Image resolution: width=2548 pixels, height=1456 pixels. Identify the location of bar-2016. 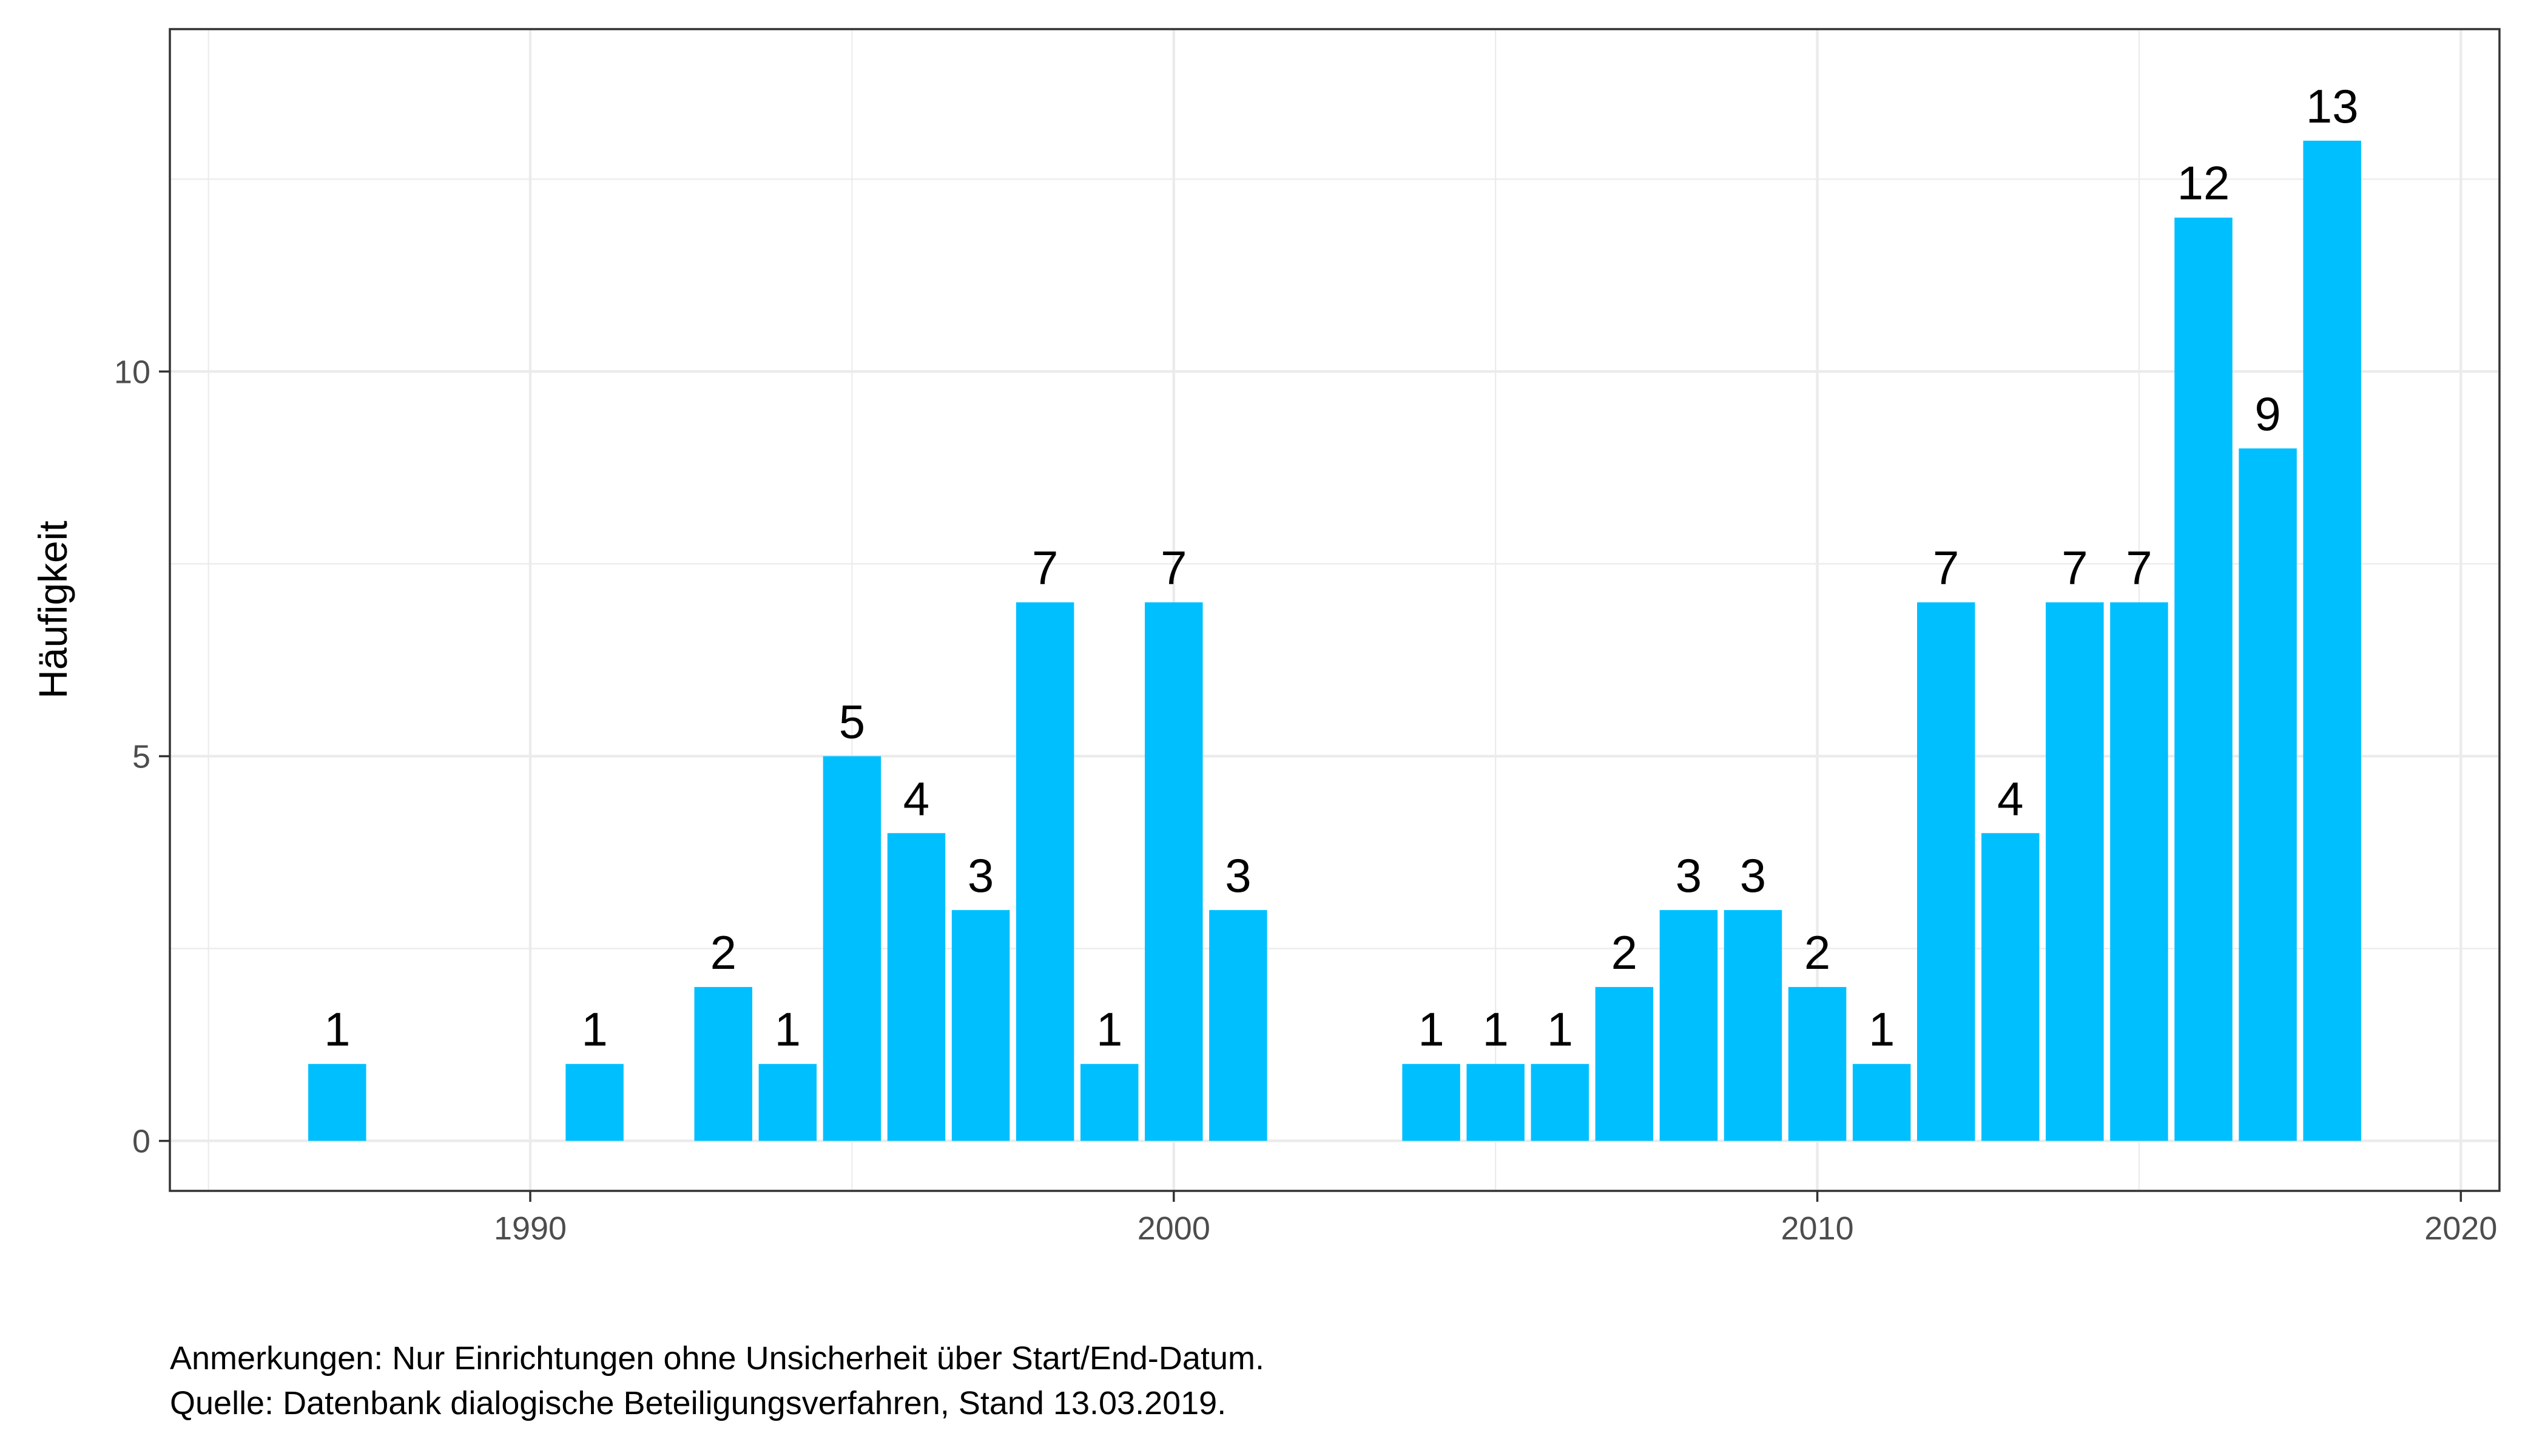
(2203, 679).